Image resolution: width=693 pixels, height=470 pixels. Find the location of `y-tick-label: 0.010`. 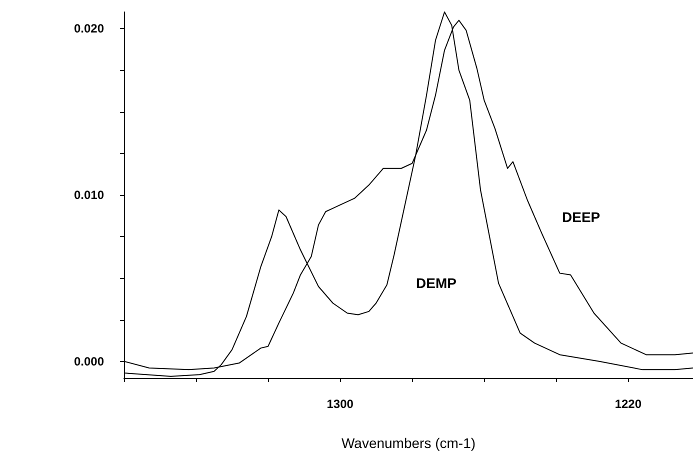

y-tick-label: 0.010 is located at coordinates (89, 195).